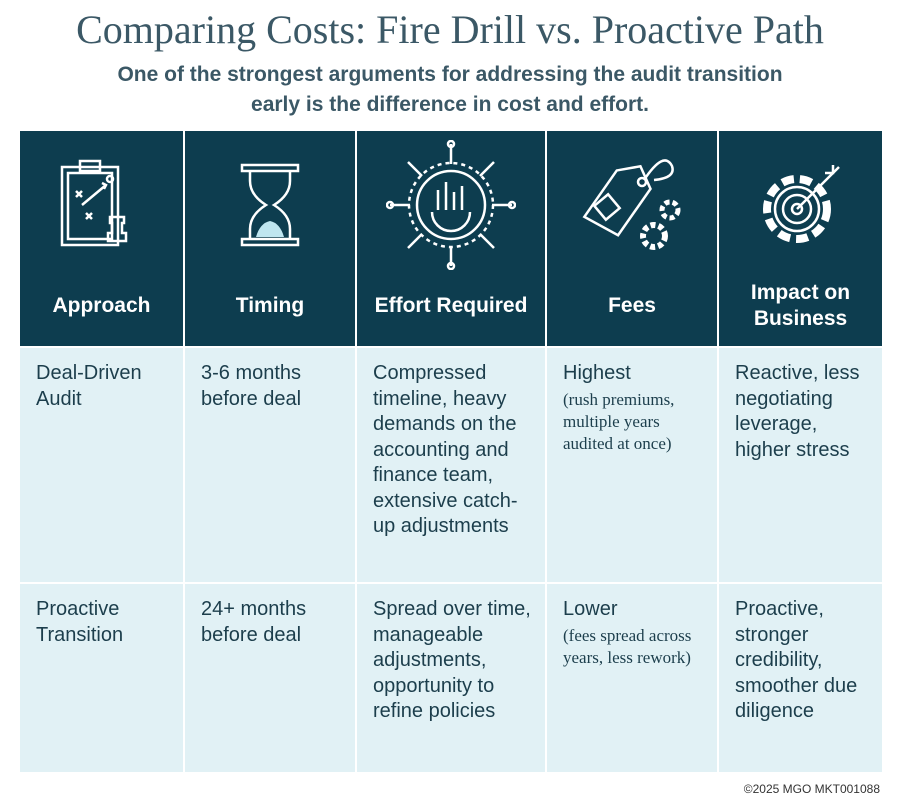 Image resolution: width=900 pixels, height=808 pixels. I want to click on cell-text: Lower, so click(590, 609).